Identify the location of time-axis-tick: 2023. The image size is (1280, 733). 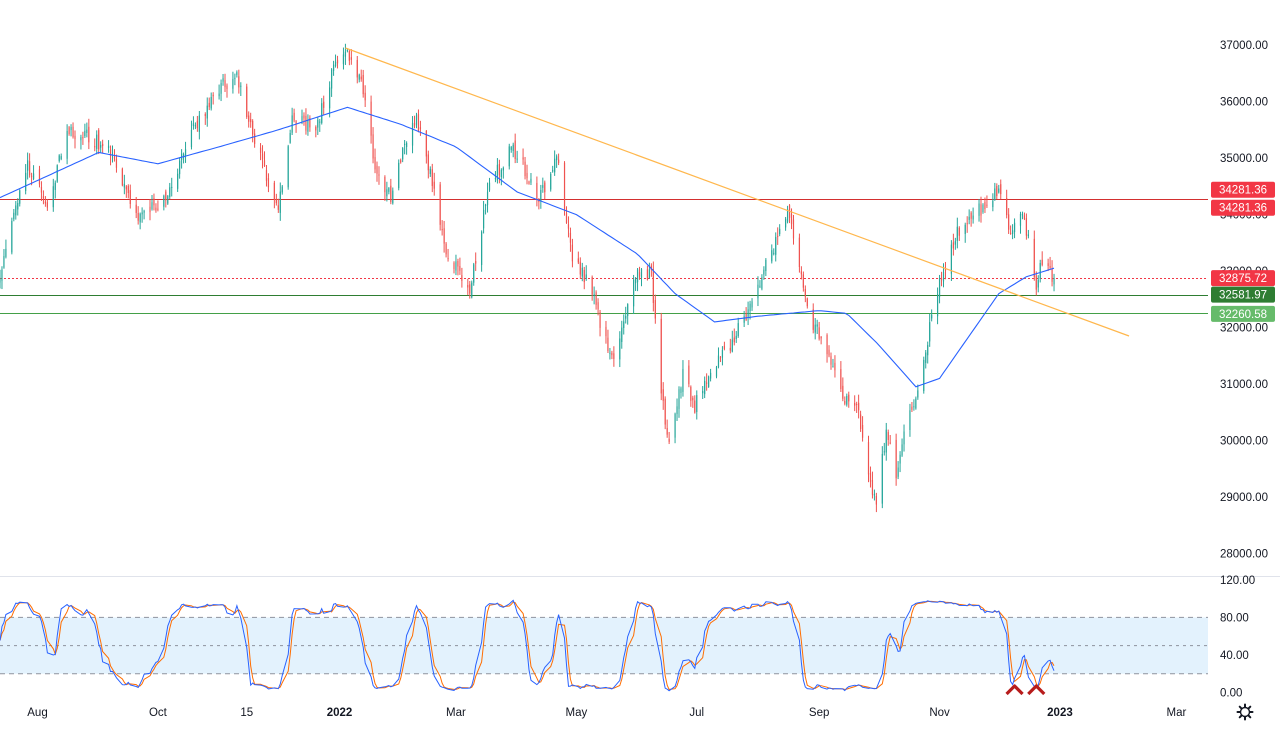
(1060, 713).